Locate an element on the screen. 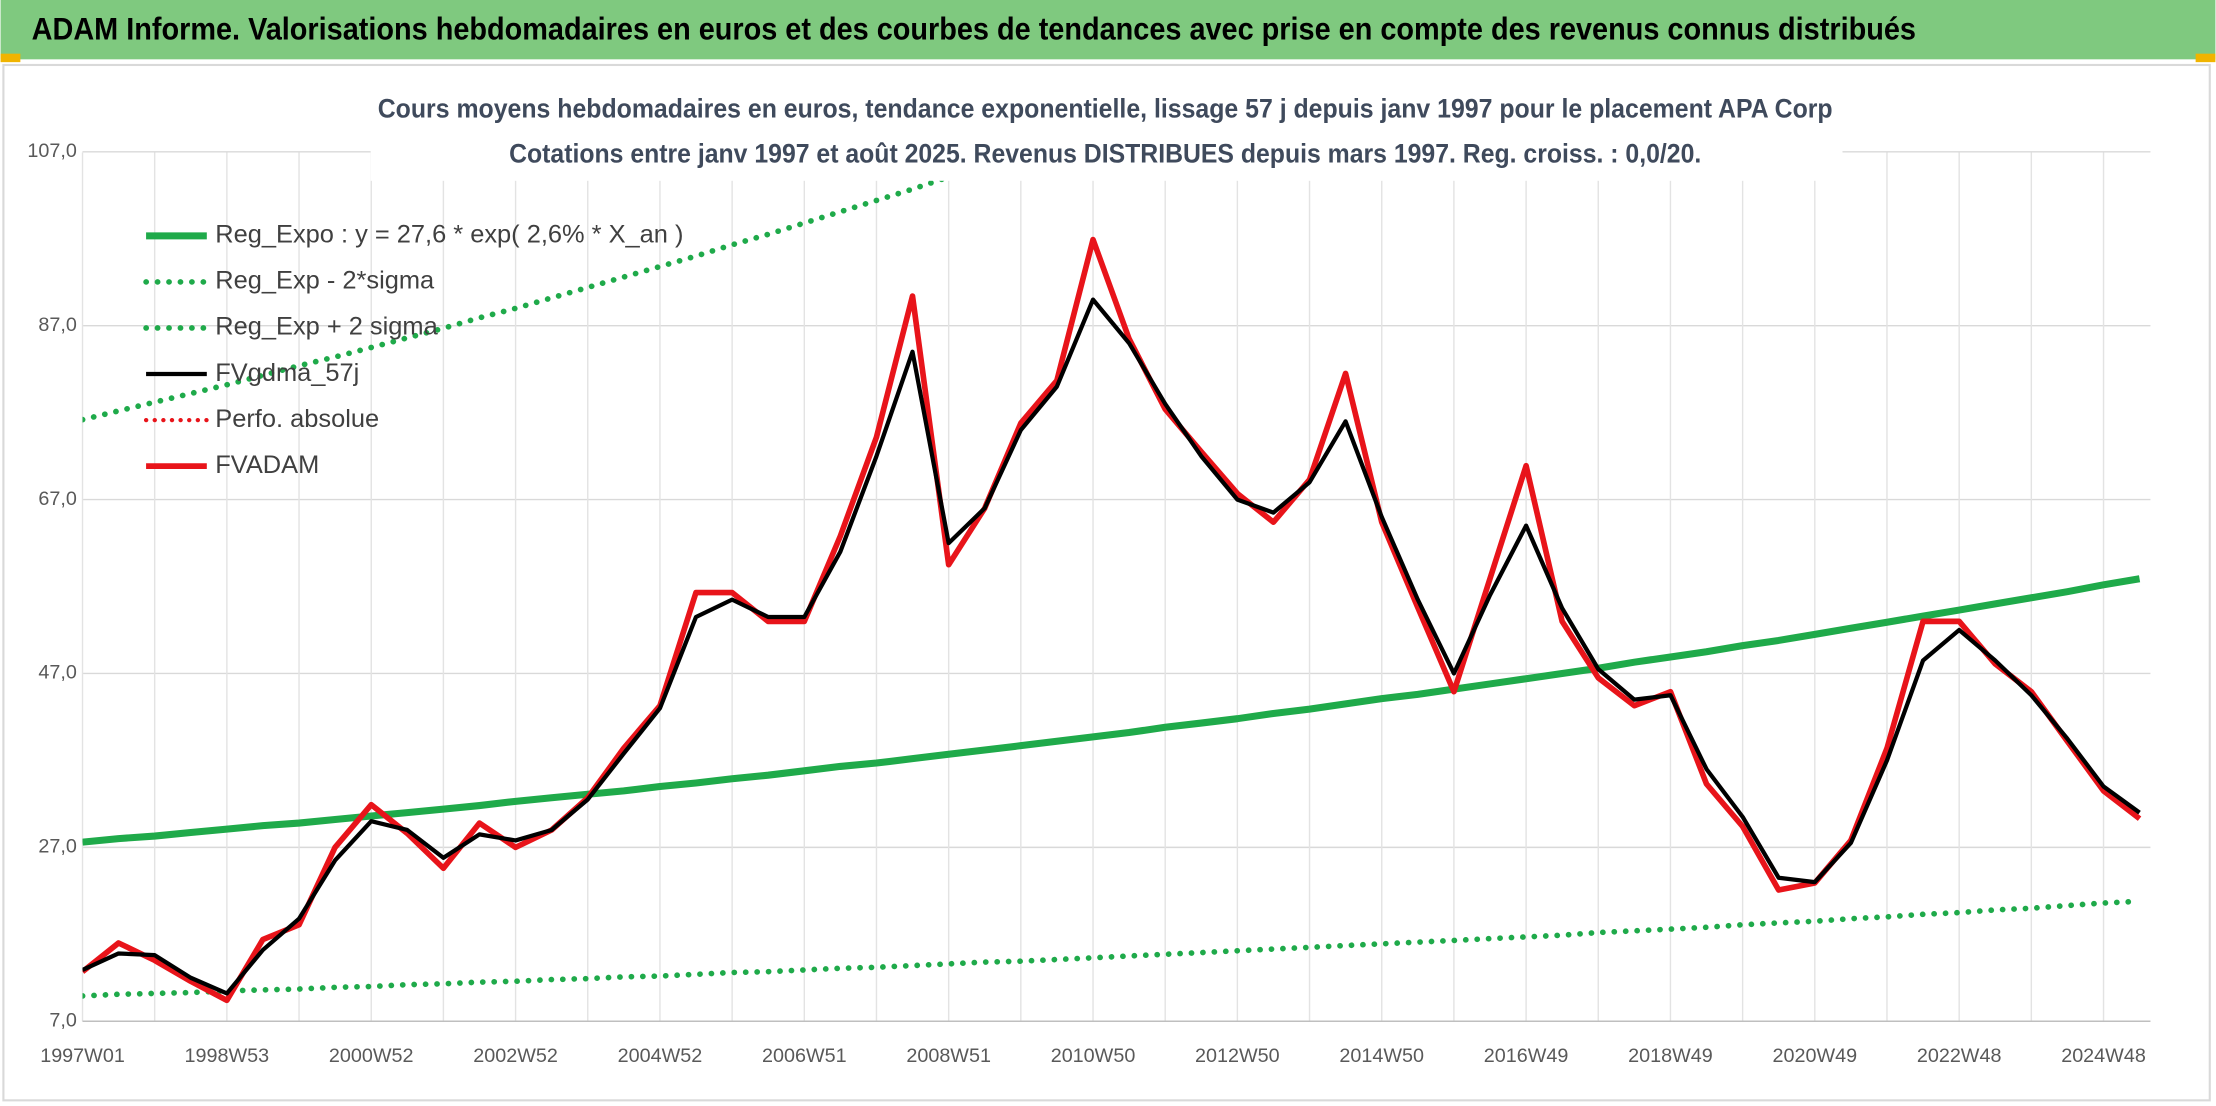 Image resolution: width=2216 pixels, height=1106 pixels. legend-label: FVgdma_57j is located at coordinates (287, 373).